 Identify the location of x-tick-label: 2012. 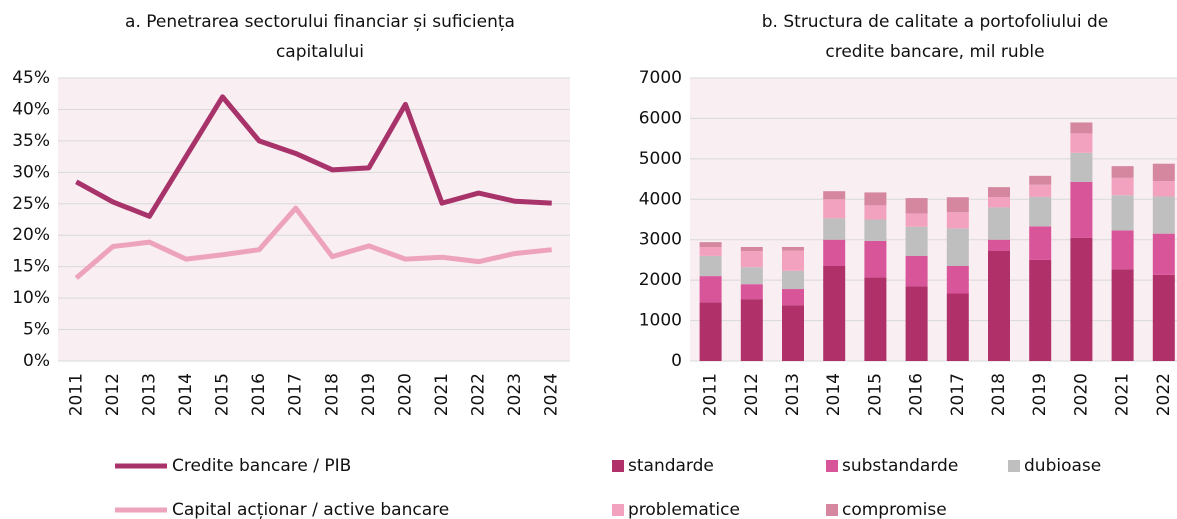
(752, 394).